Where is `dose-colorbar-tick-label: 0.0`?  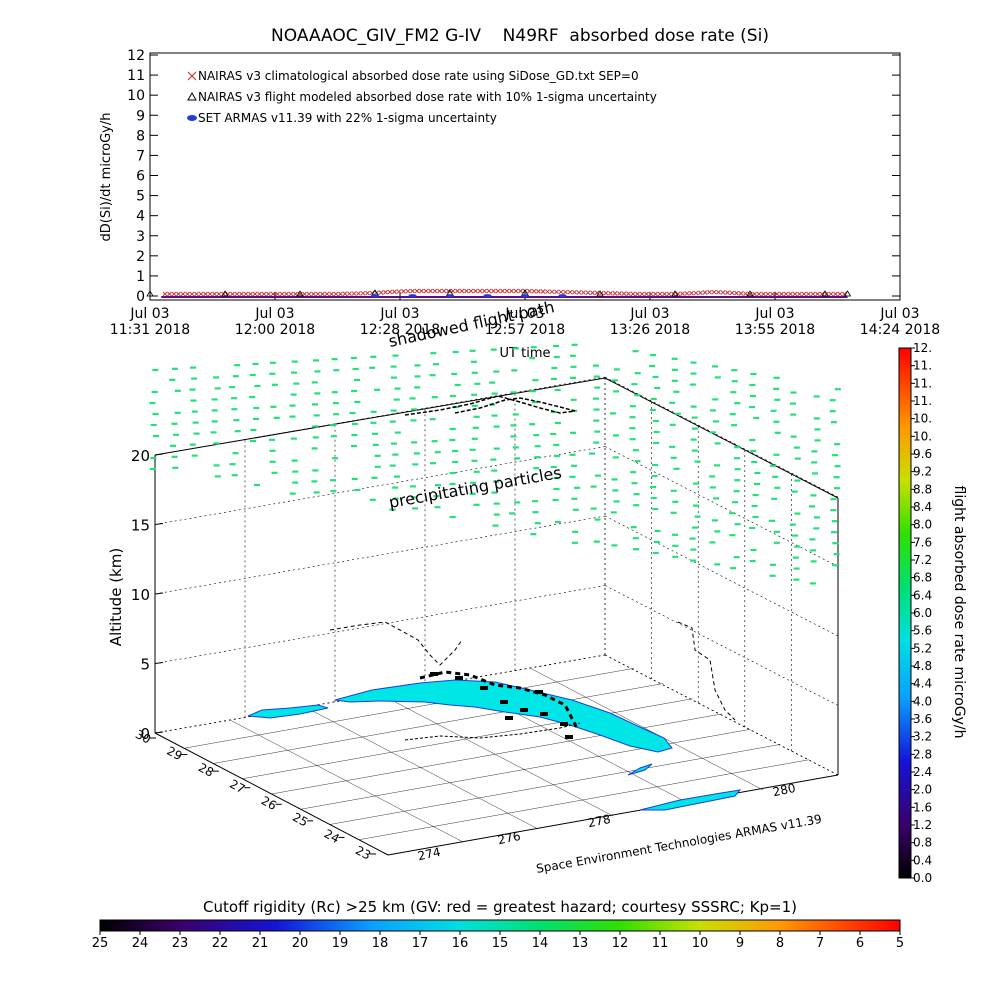 dose-colorbar-tick-label: 0.0 is located at coordinates (922, 878).